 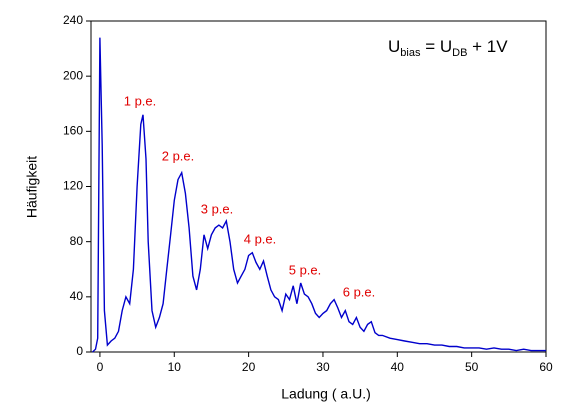 What do you see at coordinates (73, 131) in the screenshot?
I see `y-tick-label: 160` at bounding box center [73, 131].